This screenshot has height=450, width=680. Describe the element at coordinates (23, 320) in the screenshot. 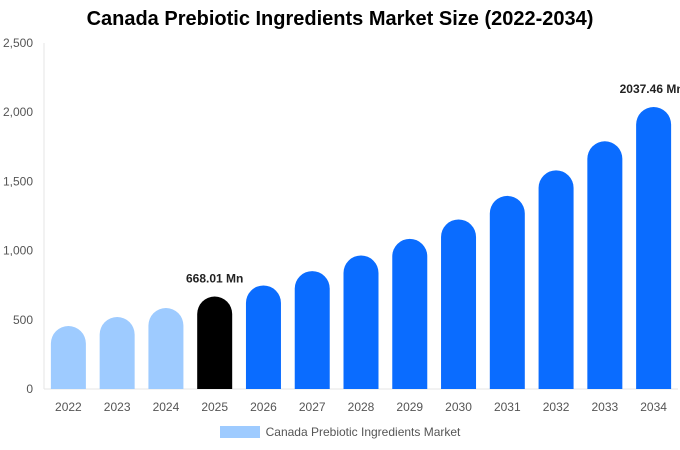

I see `y-tick-label: 500` at that location.